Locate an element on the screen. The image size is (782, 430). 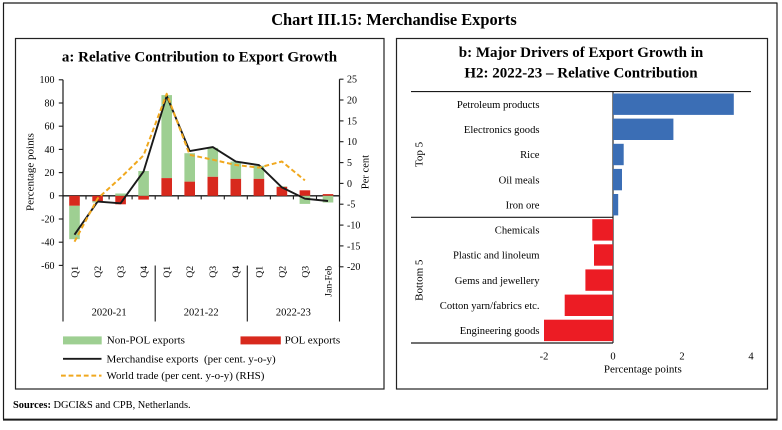
svg-text: 80 is located at coordinates (50, 103).